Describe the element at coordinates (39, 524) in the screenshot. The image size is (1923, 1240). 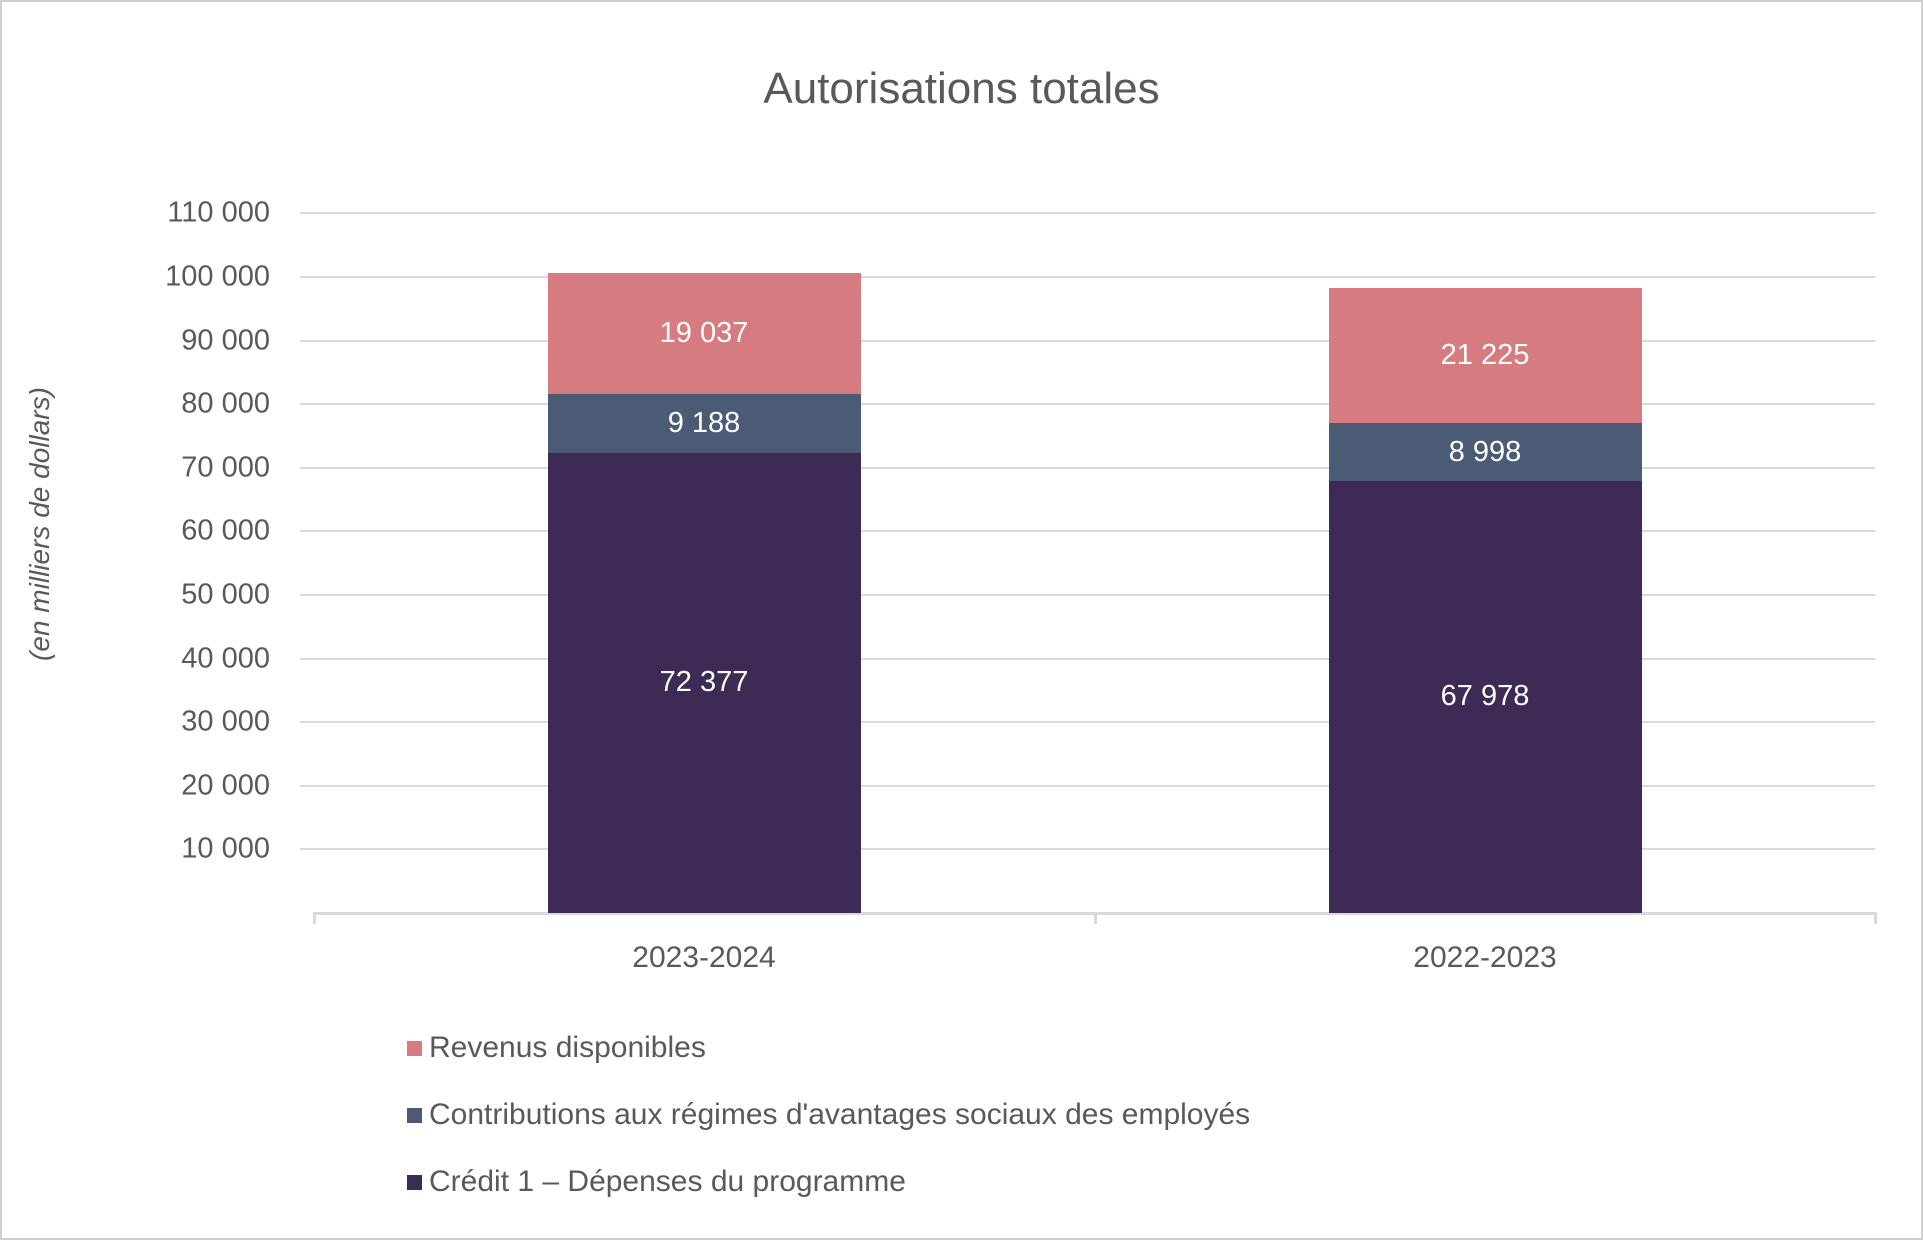
I see `y-axis-title: (en milliers de dollars)` at that location.